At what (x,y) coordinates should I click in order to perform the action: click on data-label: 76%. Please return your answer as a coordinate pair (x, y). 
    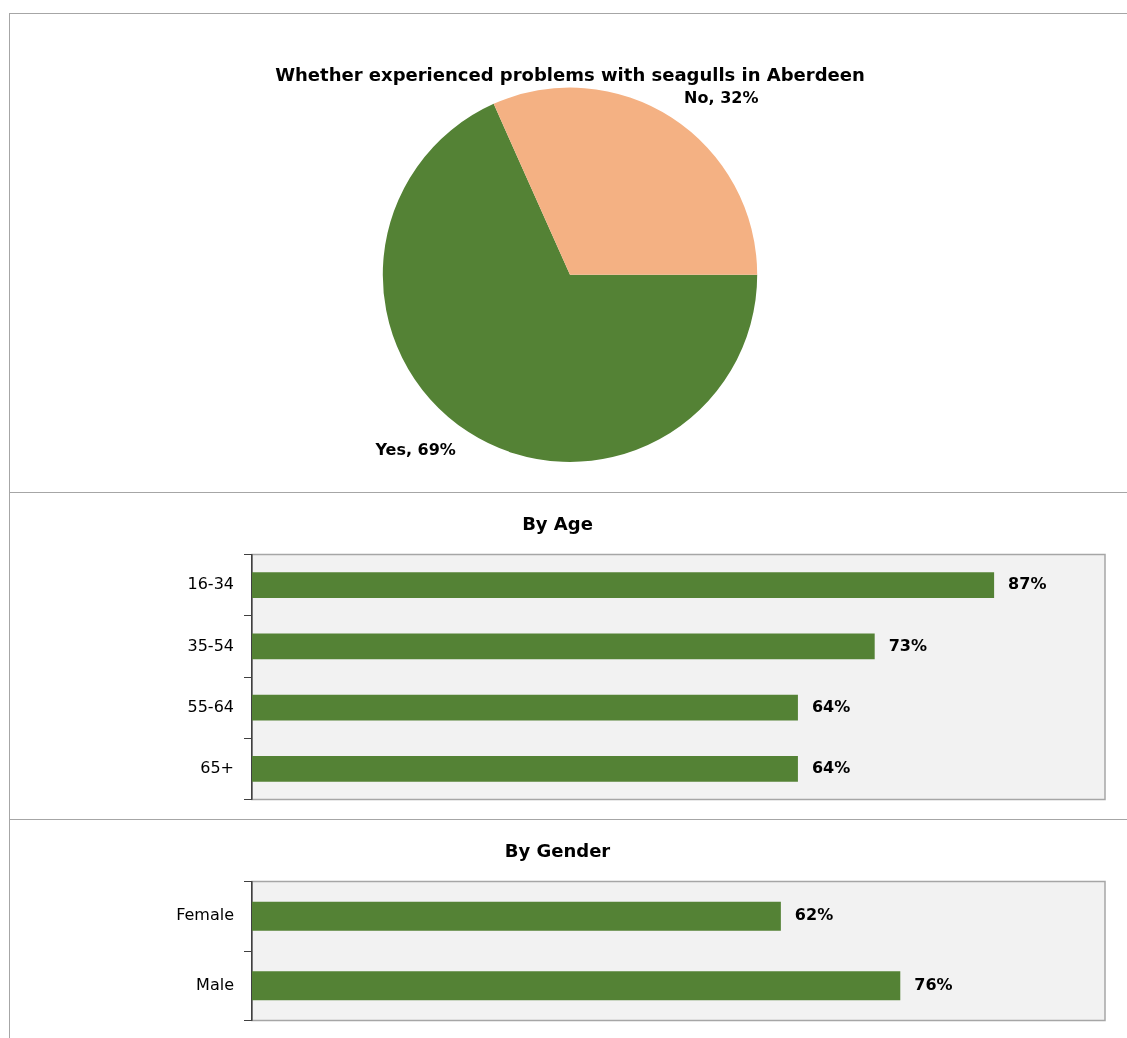
    Looking at the image, I should click on (933, 984).